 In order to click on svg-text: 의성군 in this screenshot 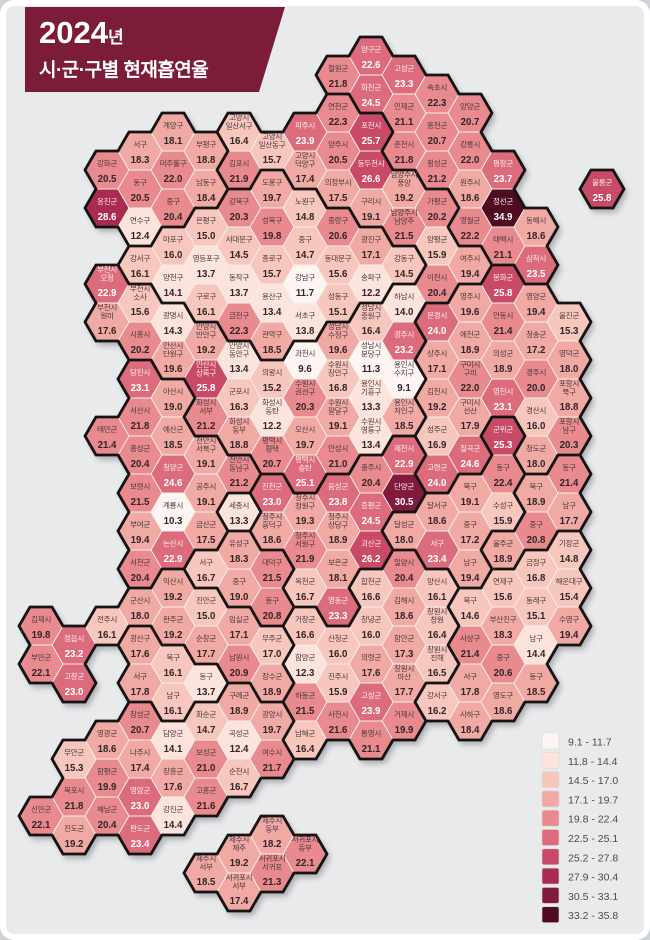, I will do `click(503, 353)`.